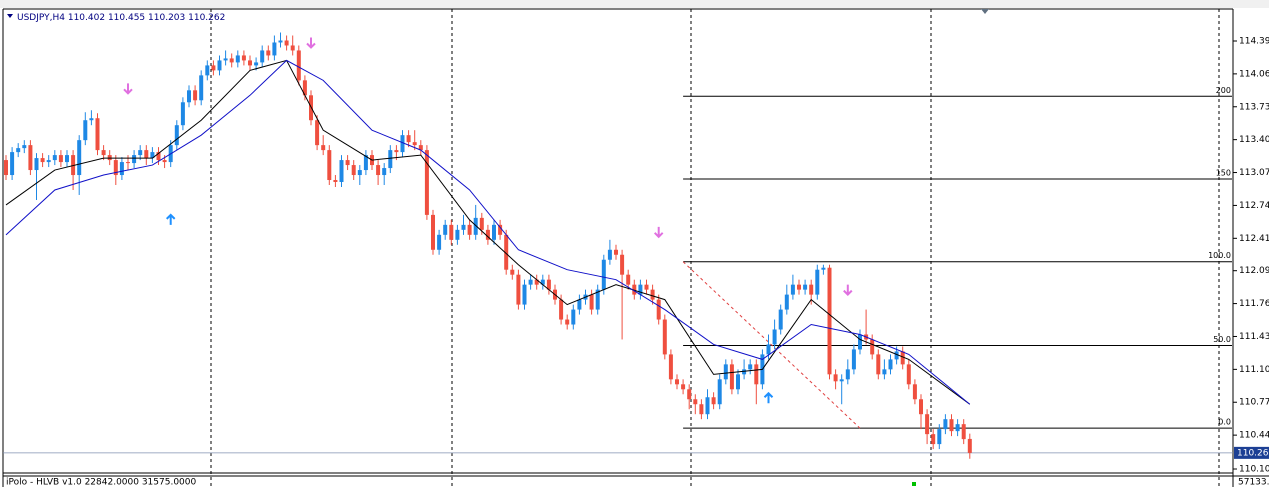 The height and width of the screenshot is (487, 1269). I want to click on fib-trendline, so click(771, 345).